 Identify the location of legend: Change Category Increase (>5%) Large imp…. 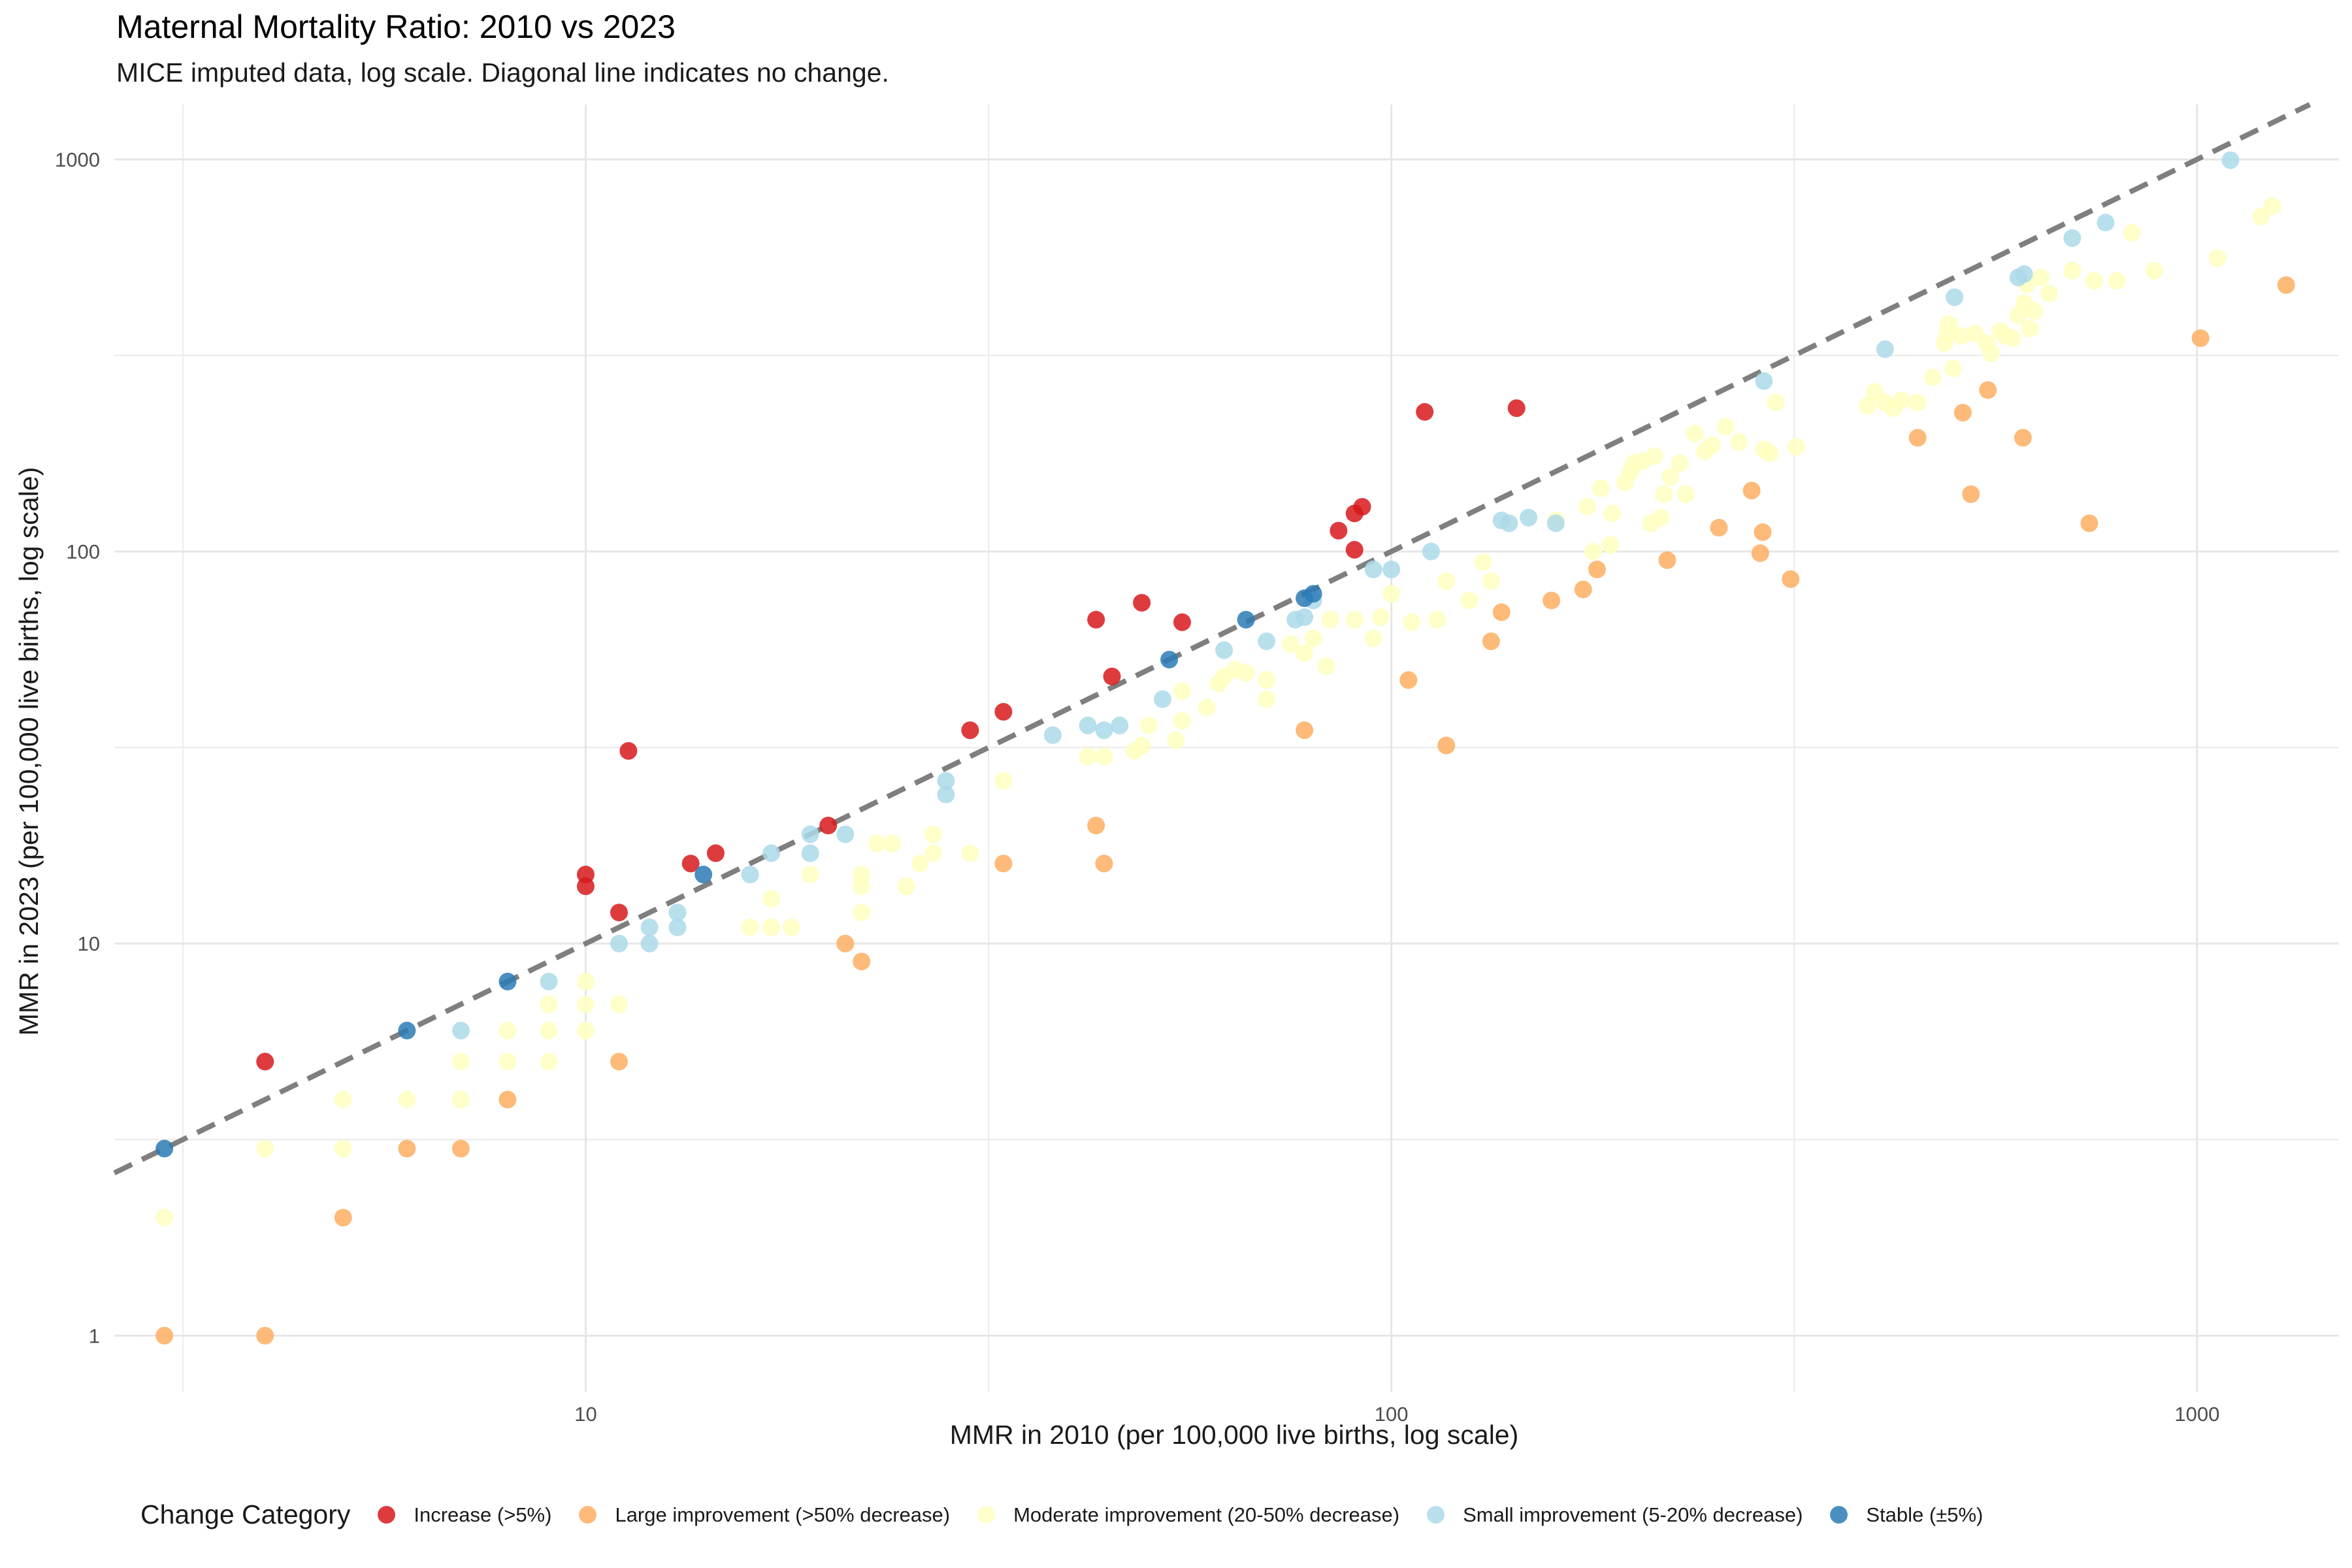
(1075, 1514).